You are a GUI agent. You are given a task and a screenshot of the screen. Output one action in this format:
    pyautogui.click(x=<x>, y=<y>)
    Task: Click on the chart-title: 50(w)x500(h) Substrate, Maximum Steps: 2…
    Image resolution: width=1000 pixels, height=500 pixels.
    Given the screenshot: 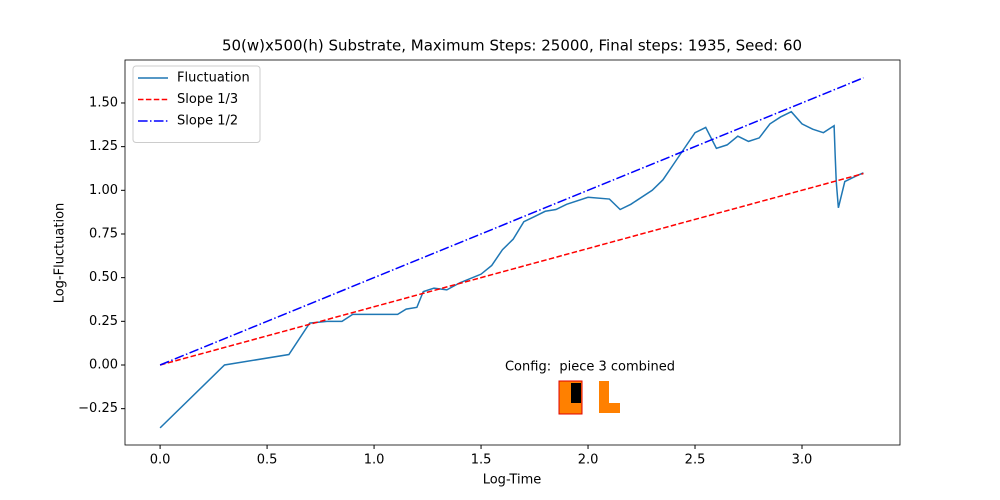 What is the action you would take?
    pyautogui.click(x=512, y=46)
    